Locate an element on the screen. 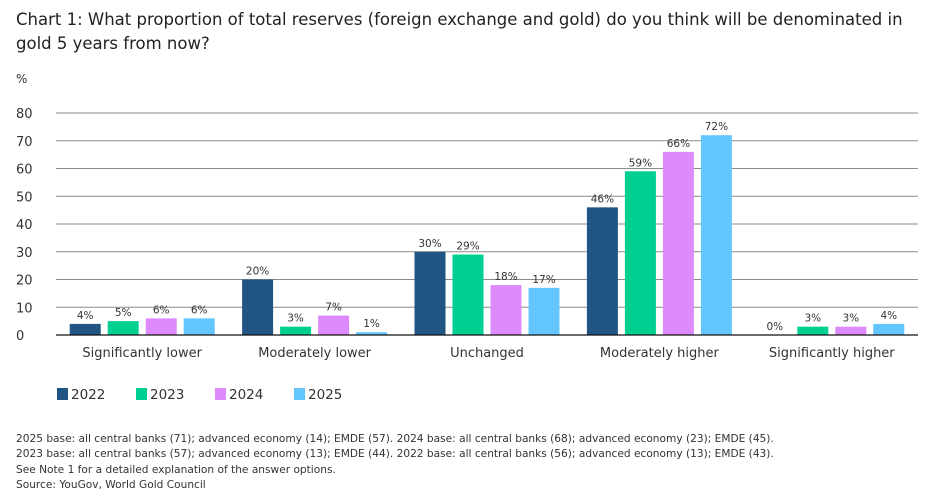 The image size is (930, 500). legend-label: 2023 is located at coordinates (167, 395).